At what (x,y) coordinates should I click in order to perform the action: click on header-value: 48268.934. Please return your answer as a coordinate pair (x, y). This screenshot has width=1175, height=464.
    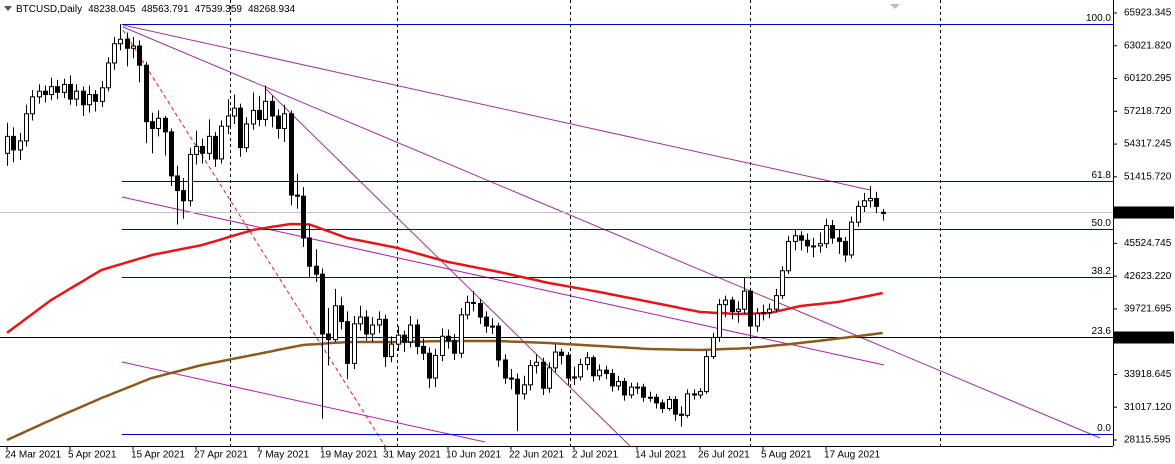
    Looking at the image, I should click on (272, 9).